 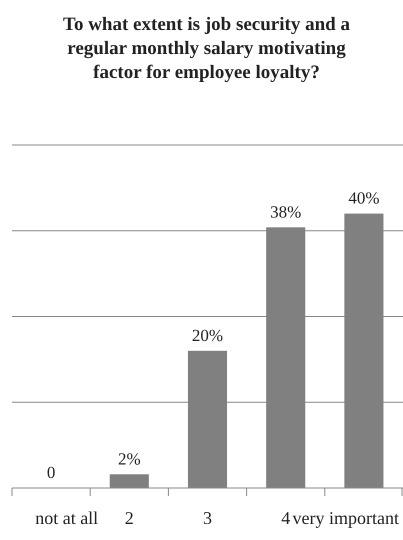 I want to click on x-tick-label: 2, so click(x=129, y=518).